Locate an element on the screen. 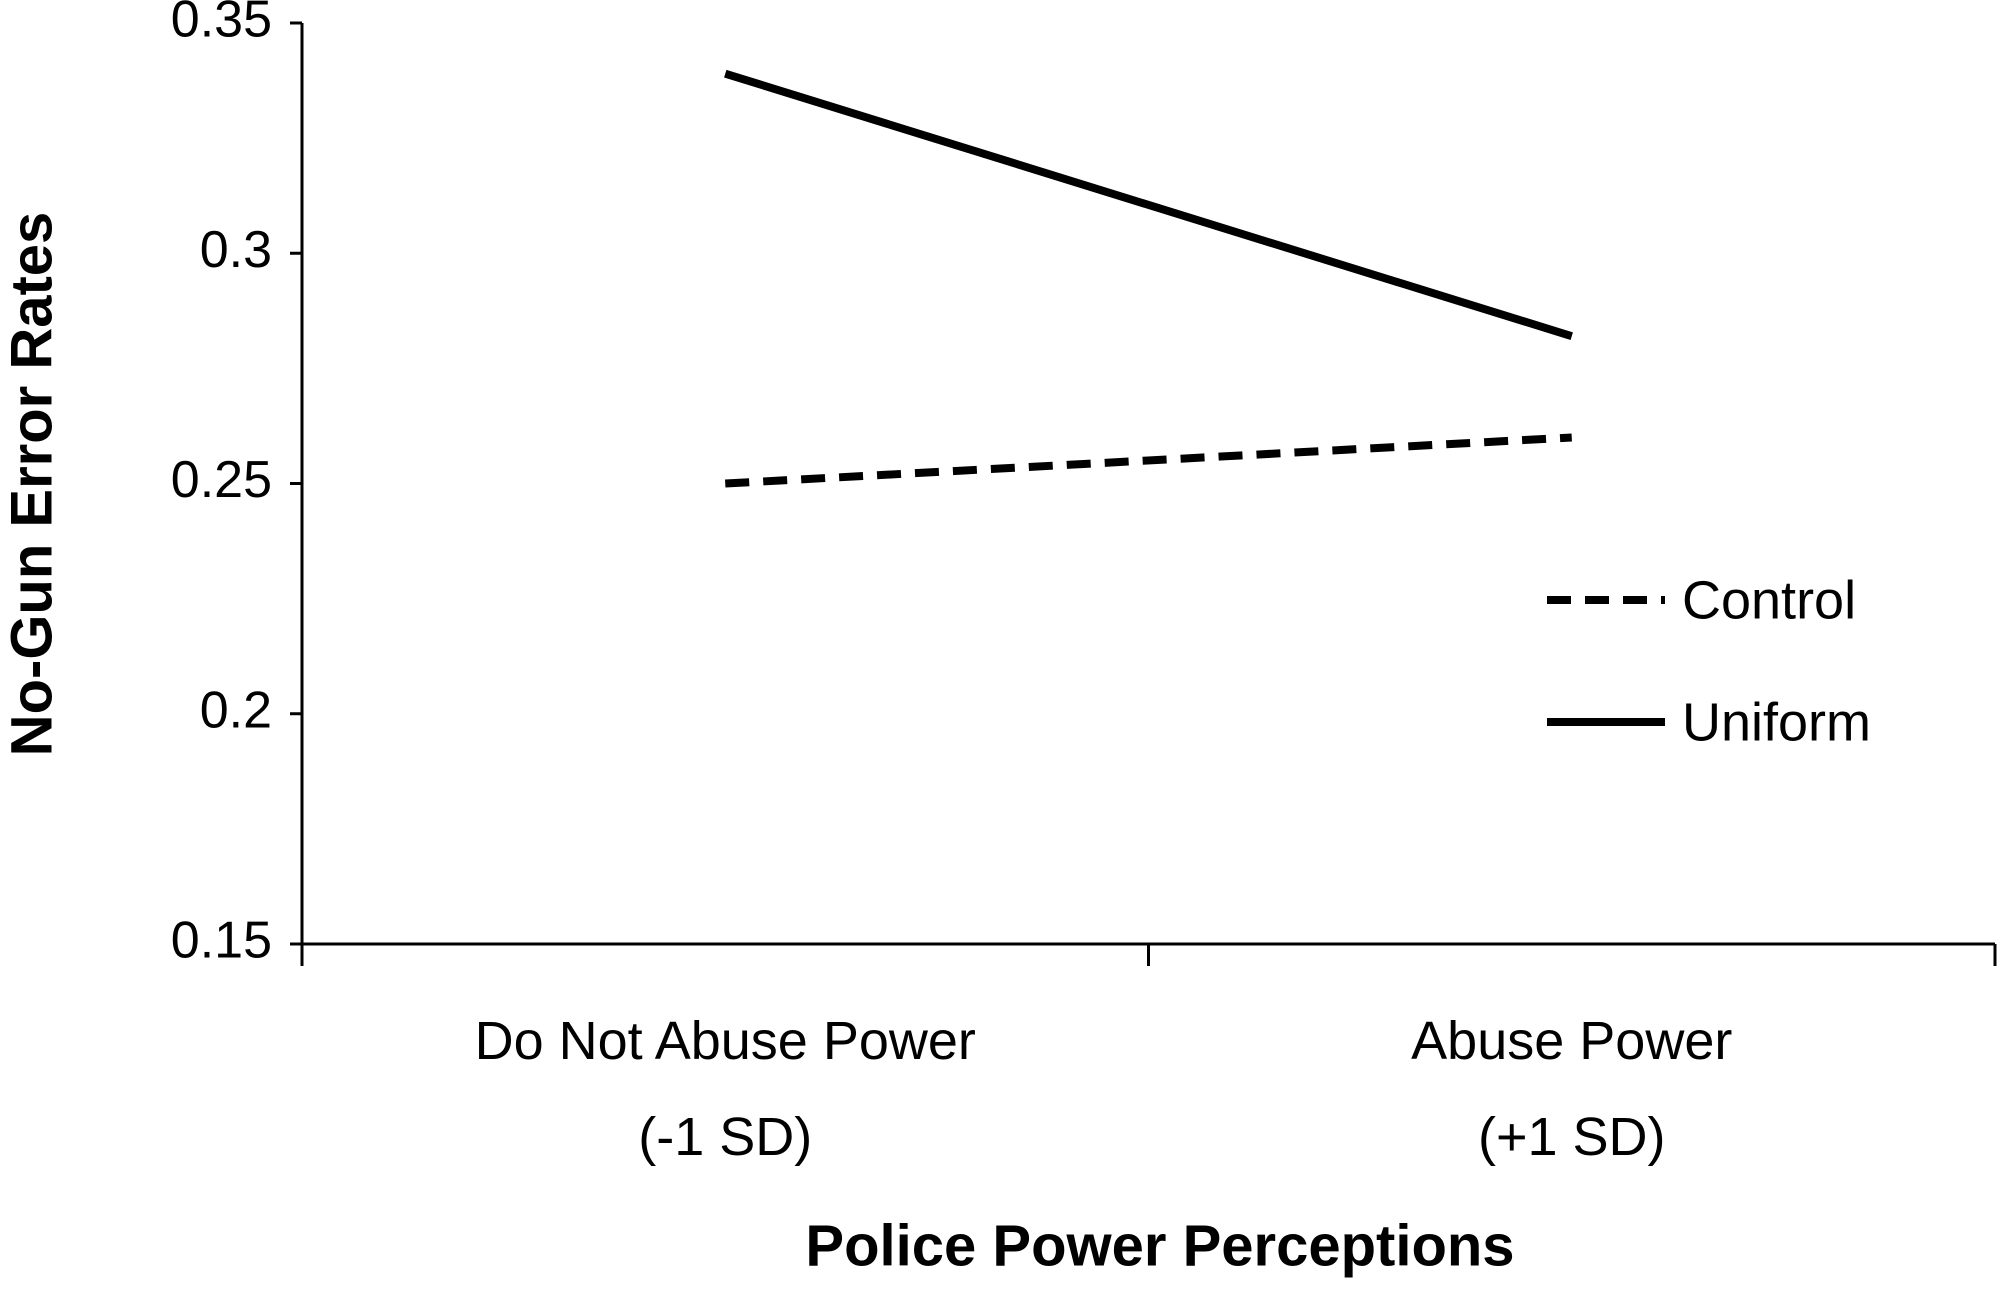 This screenshot has height=1294, width=2000. y-tick-label: 0.25 is located at coordinates (221, 480).